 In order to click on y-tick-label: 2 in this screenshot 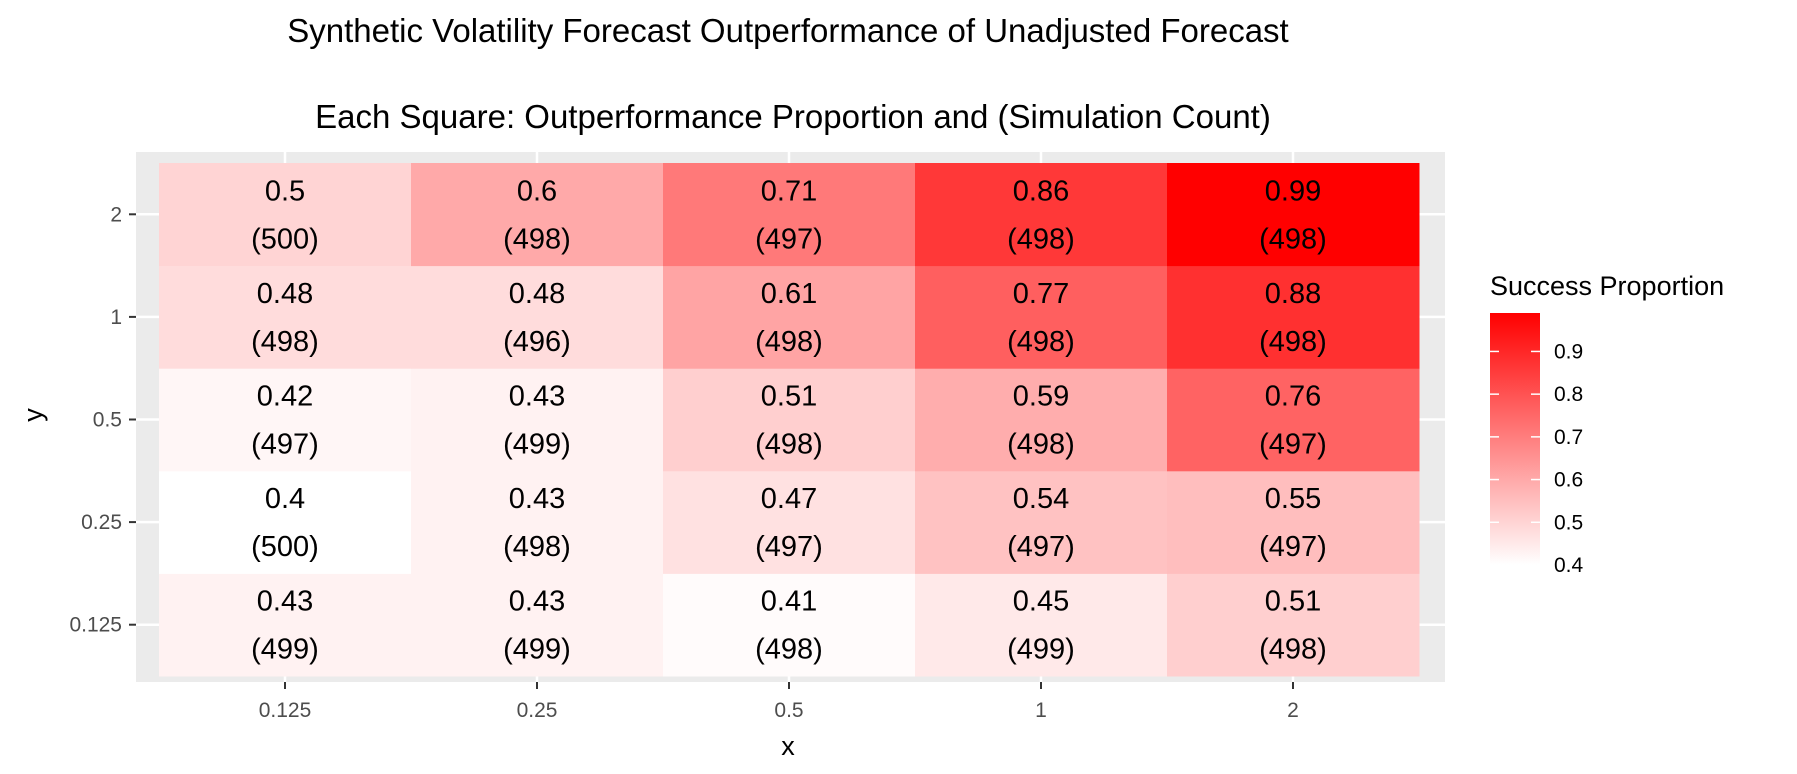, I will do `click(116, 214)`.